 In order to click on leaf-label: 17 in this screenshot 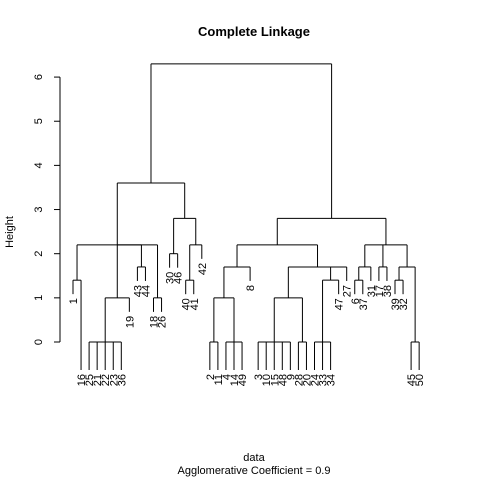, I will do `click(380, 291)`.